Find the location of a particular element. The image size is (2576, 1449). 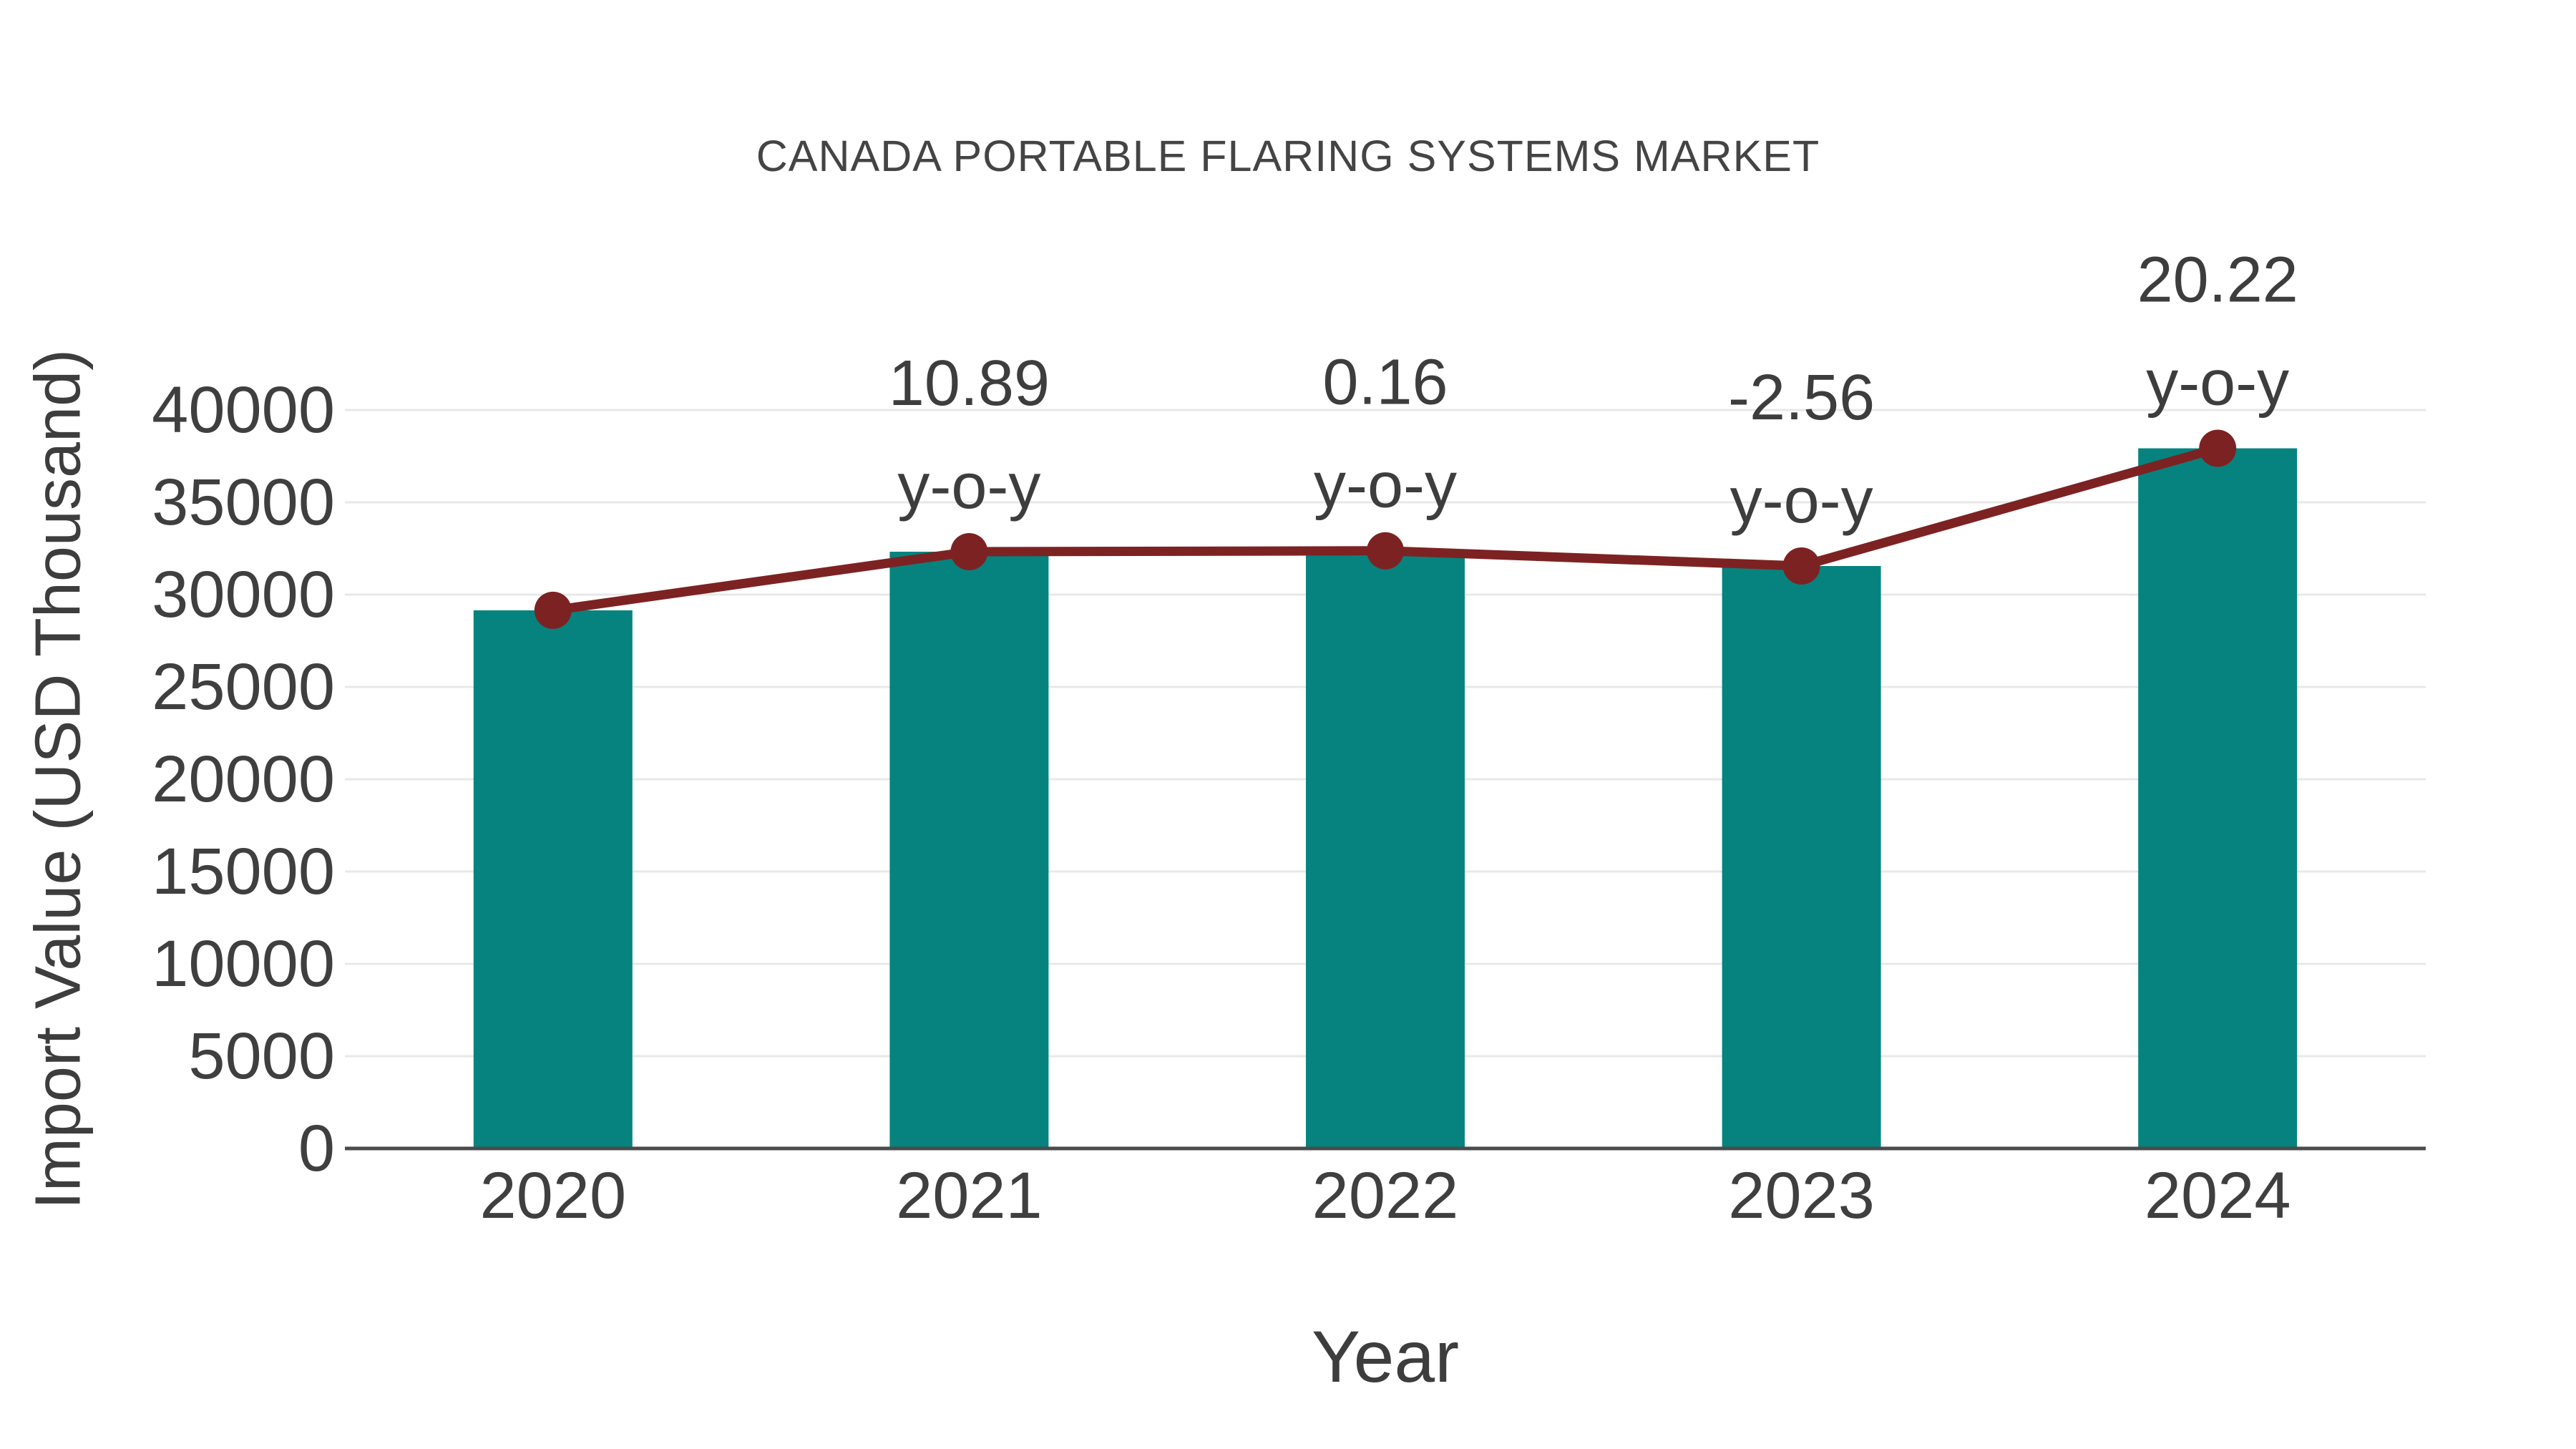

bar-2024 is located at coordinates (2218, 798).